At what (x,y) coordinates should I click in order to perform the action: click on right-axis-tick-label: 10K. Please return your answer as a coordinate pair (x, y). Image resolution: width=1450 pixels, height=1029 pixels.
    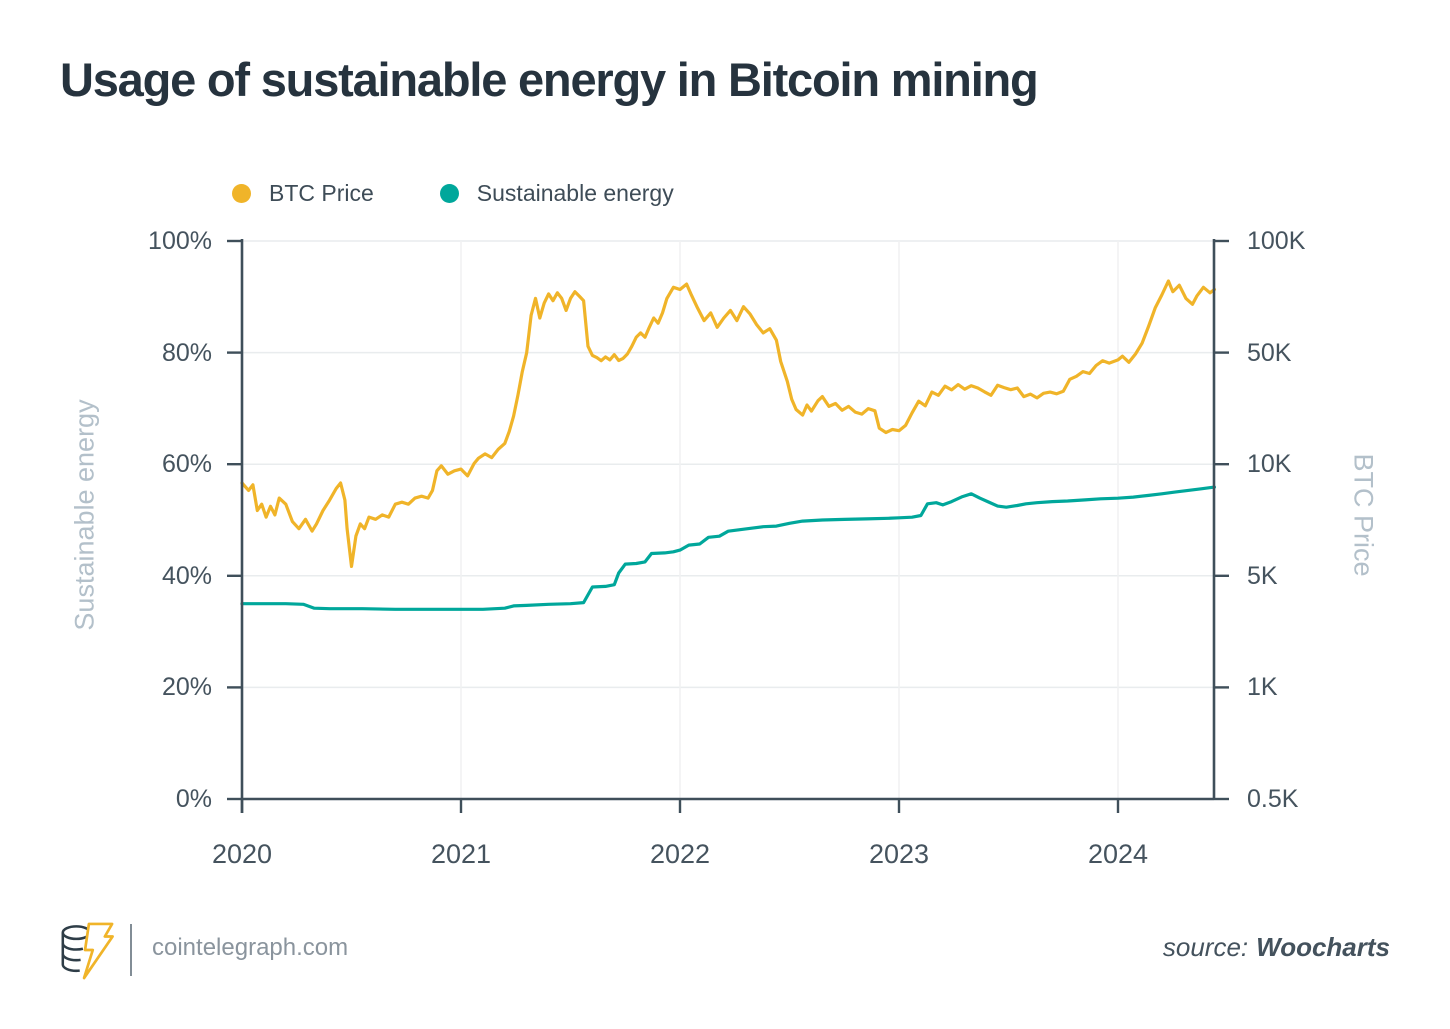
    Looking at the image, I should click on (1269, 464).